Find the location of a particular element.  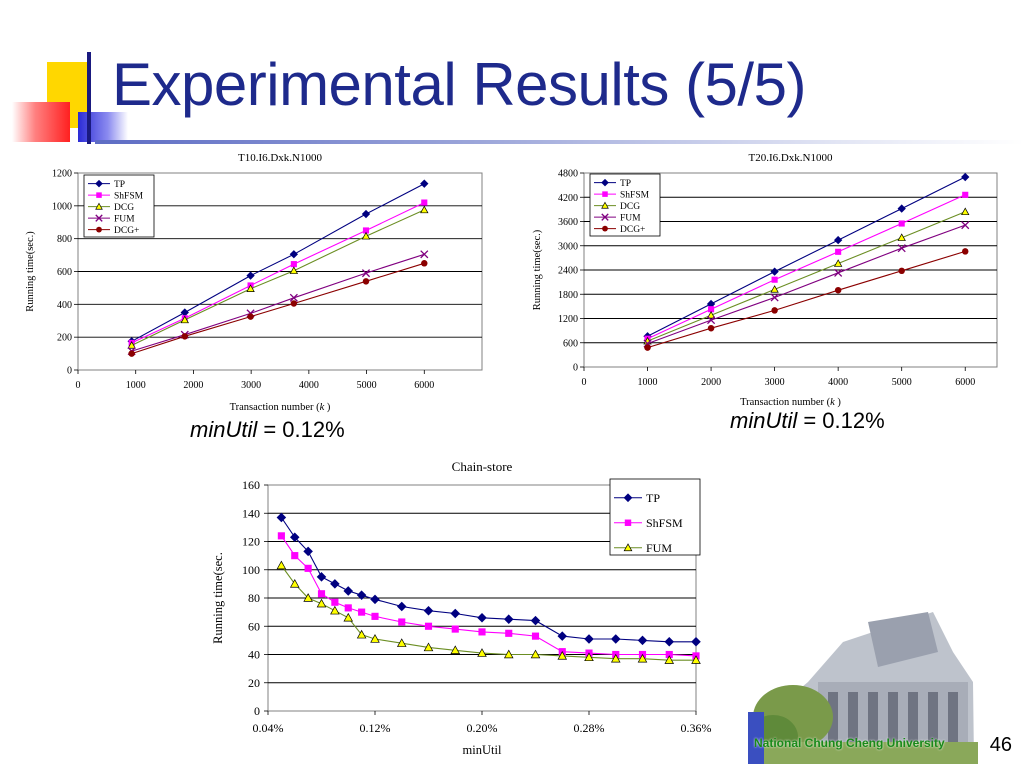

y-tick-label: 1800 is located at coordinates (568, 295).